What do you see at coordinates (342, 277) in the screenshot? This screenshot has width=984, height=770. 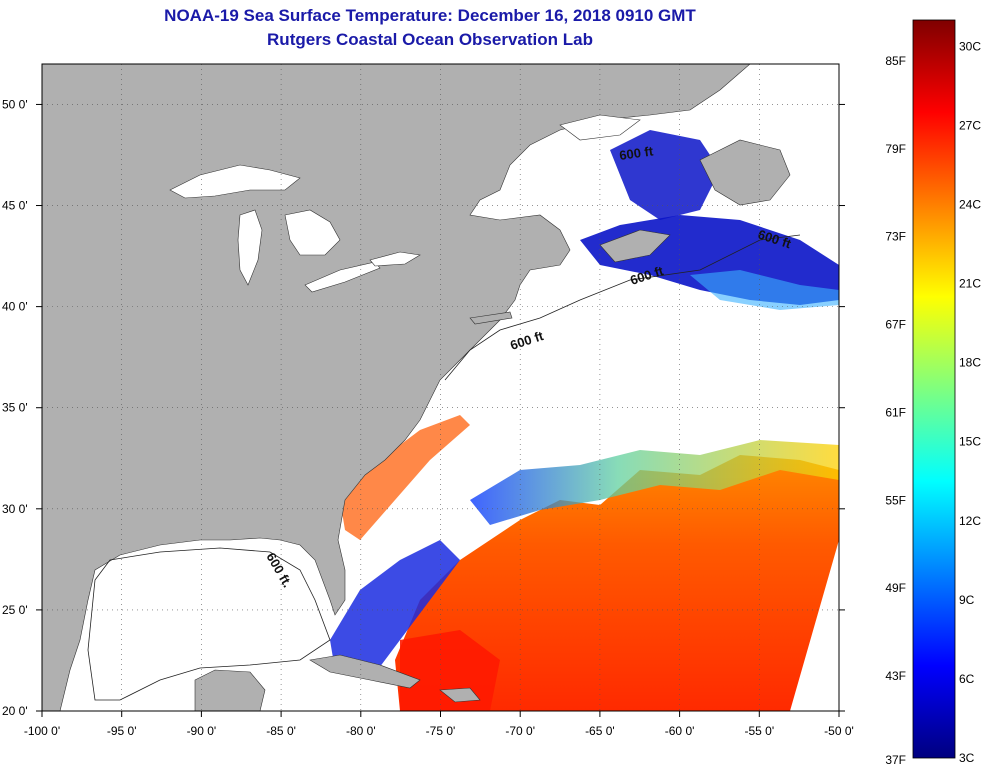 I see `lake-erie` at bounding box center [342, 277].